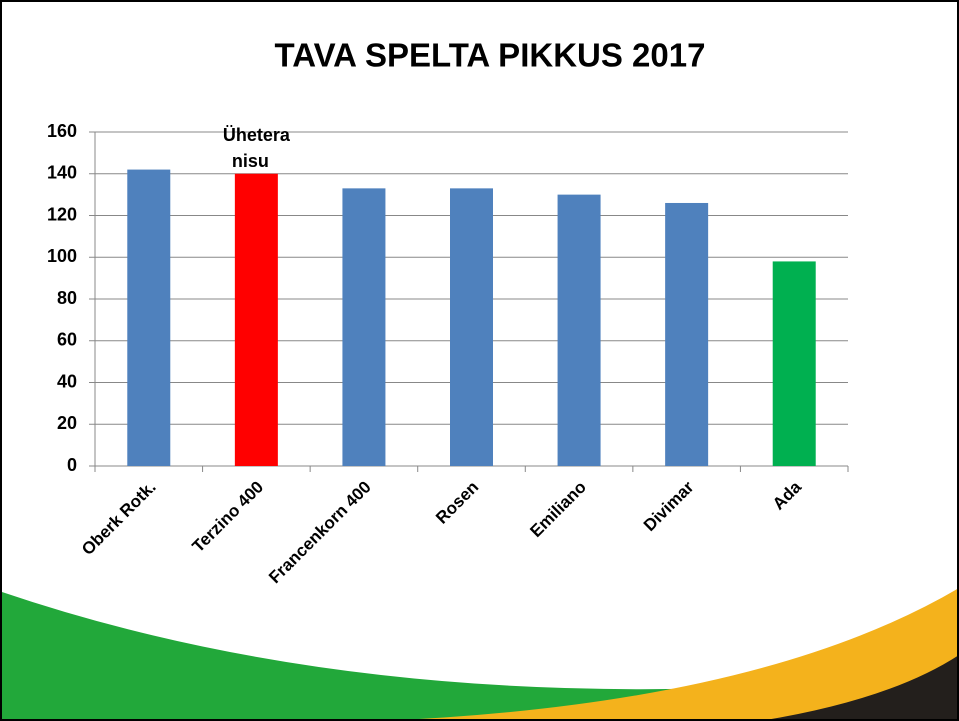  I want to click on annotation: Ühetera, so click(257, 135).